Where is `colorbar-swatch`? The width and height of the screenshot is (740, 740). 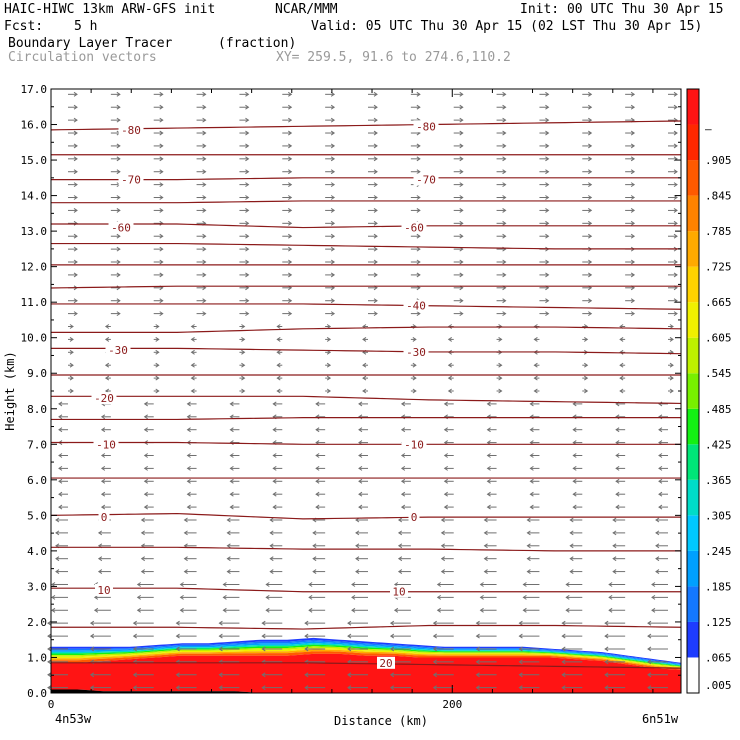 colorbar-swatch is located at coordinates (693, 462).